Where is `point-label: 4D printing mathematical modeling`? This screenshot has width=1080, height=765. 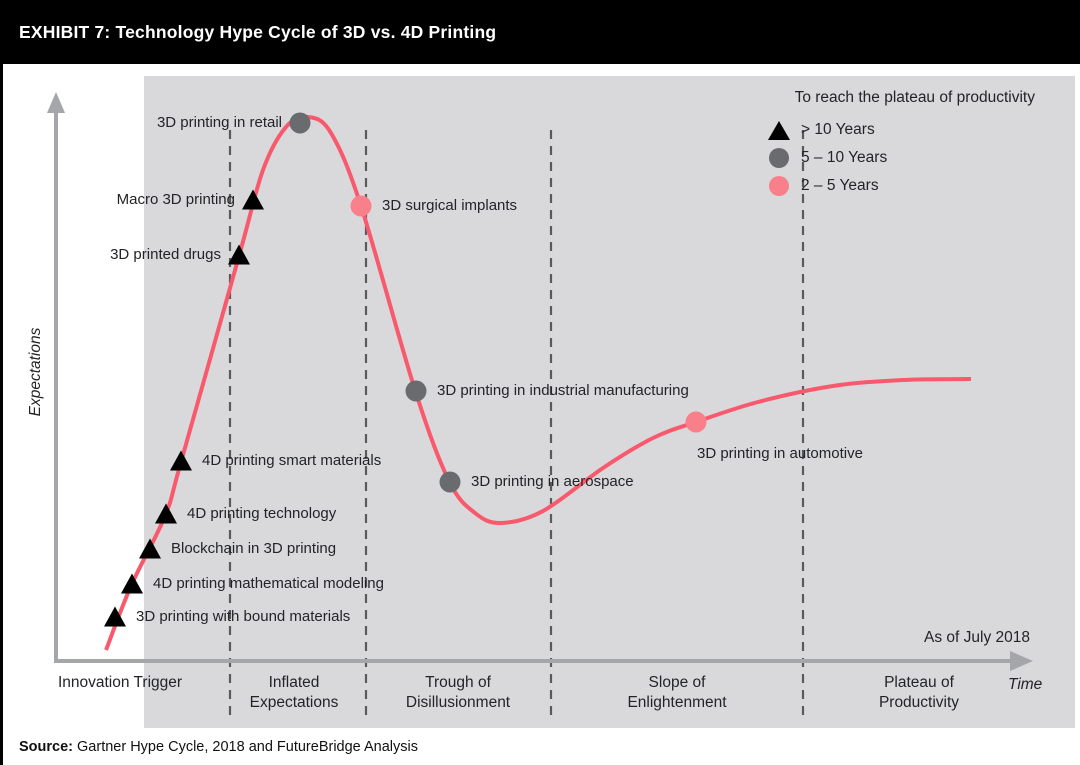 point-label: 4D printing mathematical modeling is located at coordinates (268, 583).